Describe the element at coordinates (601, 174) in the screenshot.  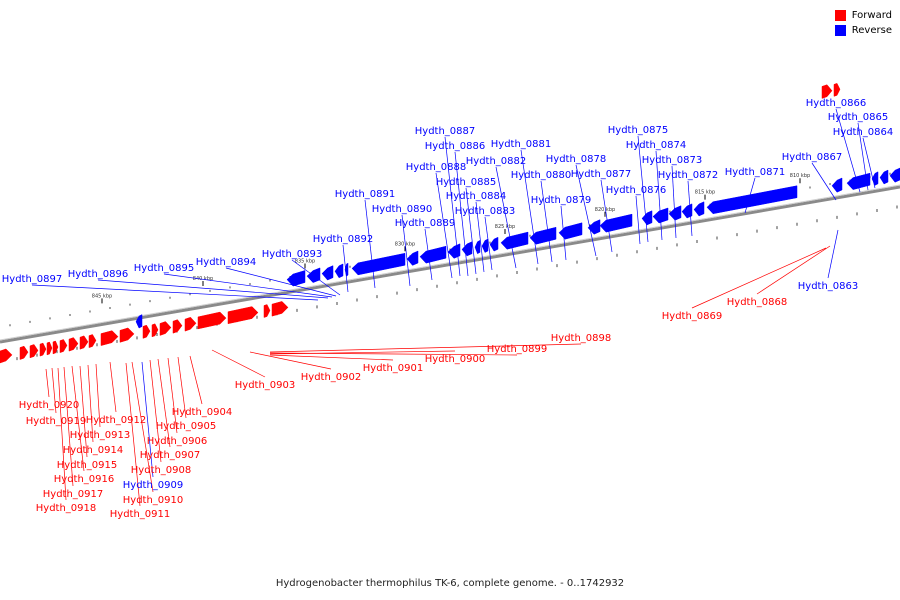
I see `reverse-gene-label: Hydth_0877` at that location.